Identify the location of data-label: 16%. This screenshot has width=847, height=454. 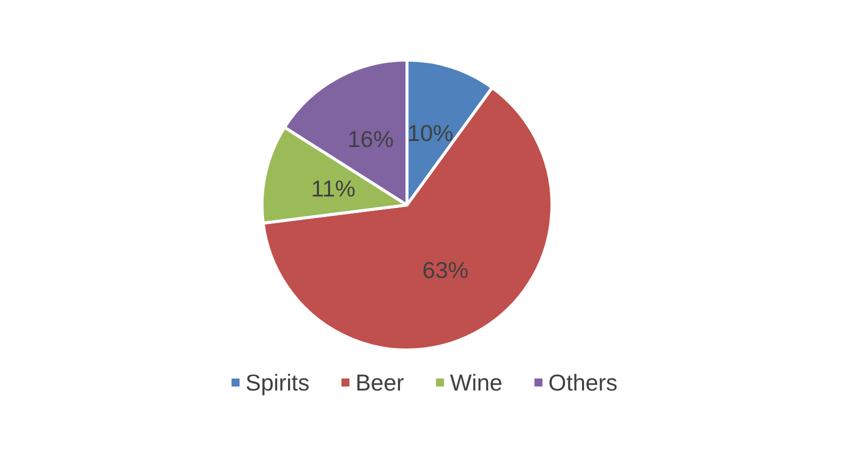
(371, 139).